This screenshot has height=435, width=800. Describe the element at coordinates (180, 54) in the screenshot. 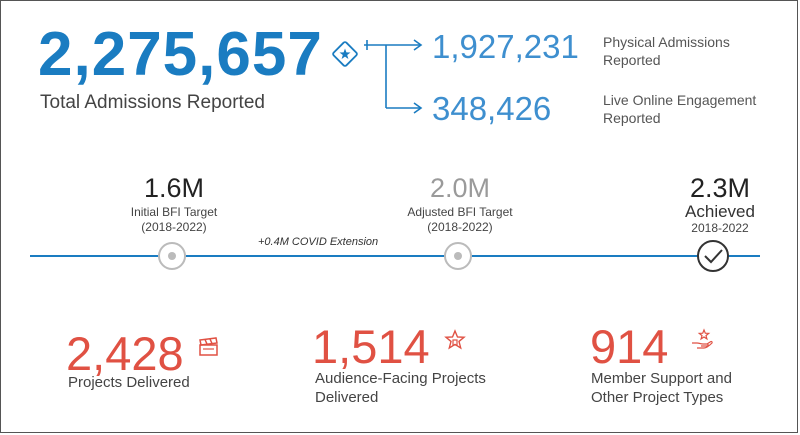

I see `total-admissions-value: 2,275,657` at that location.